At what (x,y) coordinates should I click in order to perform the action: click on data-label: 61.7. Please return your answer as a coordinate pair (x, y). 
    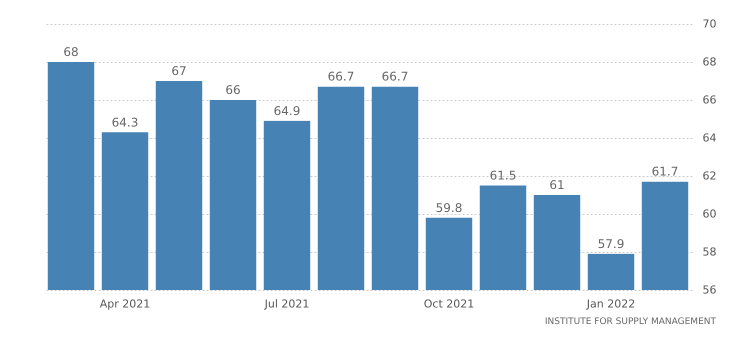
    Looking at the image, I should click on (665, 171).